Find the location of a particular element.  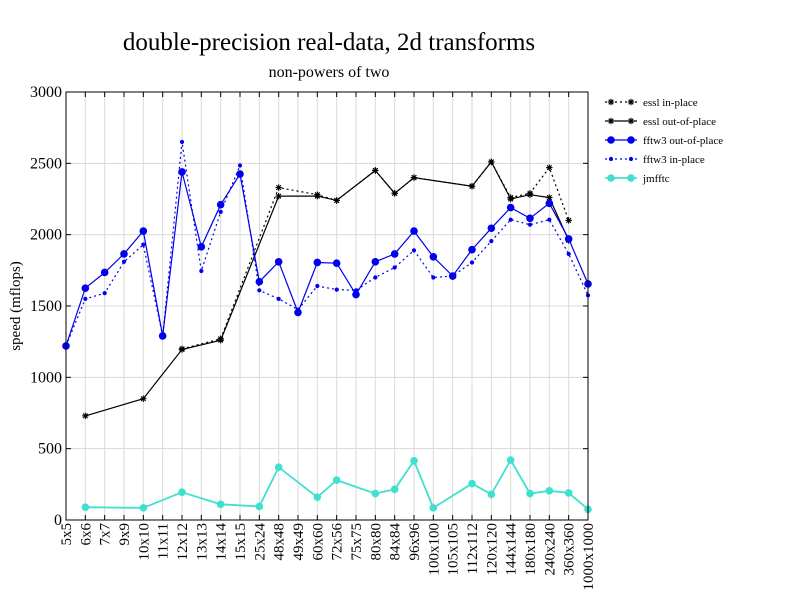

y-tick-label: 0 is located at coordinates (58, 520).